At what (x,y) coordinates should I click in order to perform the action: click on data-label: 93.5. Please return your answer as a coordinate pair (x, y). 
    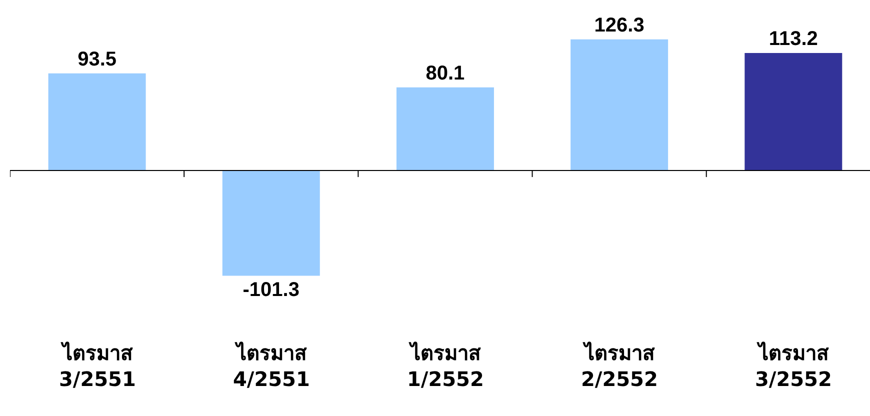
    Looking at the image, I should click on (97, 59).